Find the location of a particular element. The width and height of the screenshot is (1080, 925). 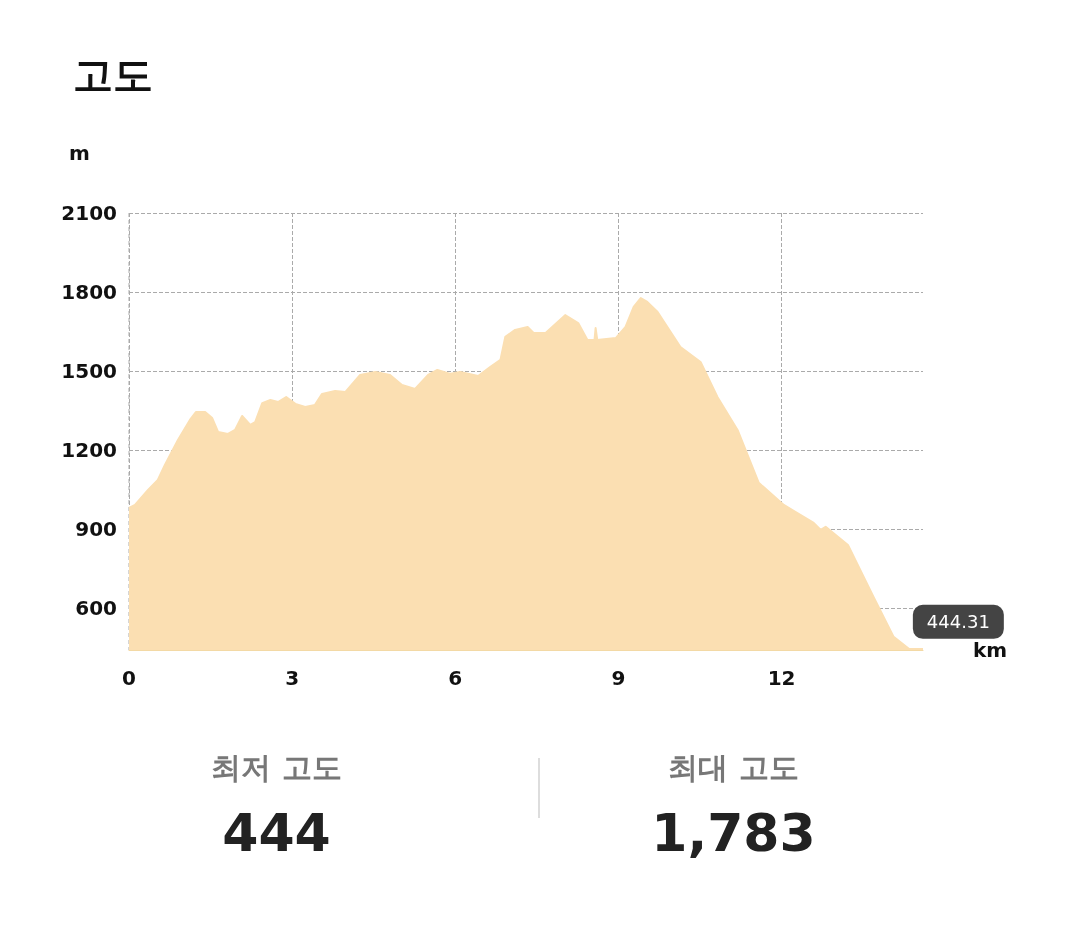

text: 최대 고도 is located at coordinates (733, 768).